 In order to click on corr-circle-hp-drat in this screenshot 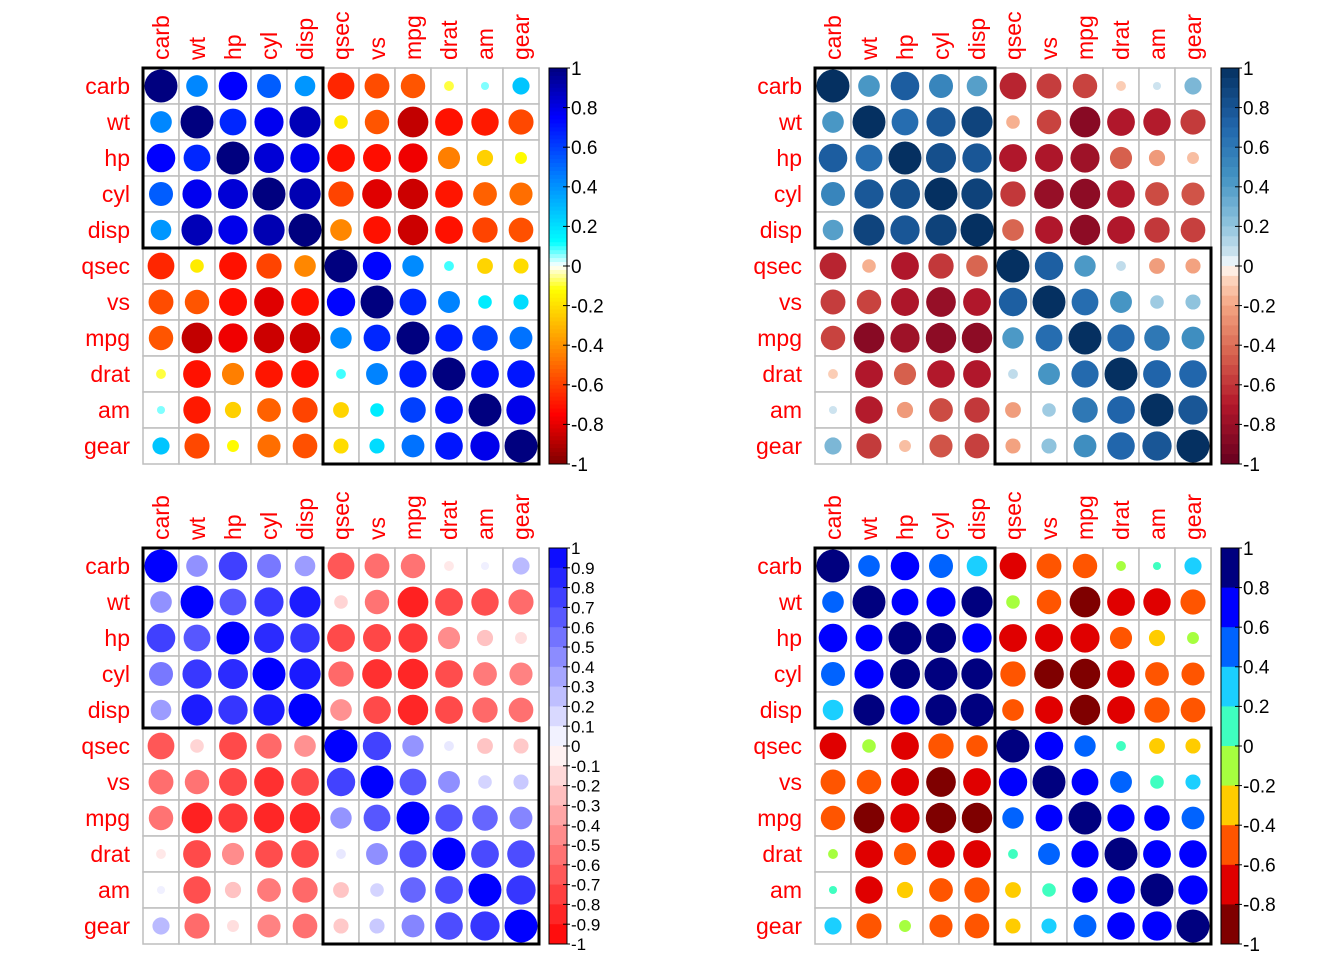, I will do `click(449, 638)`.